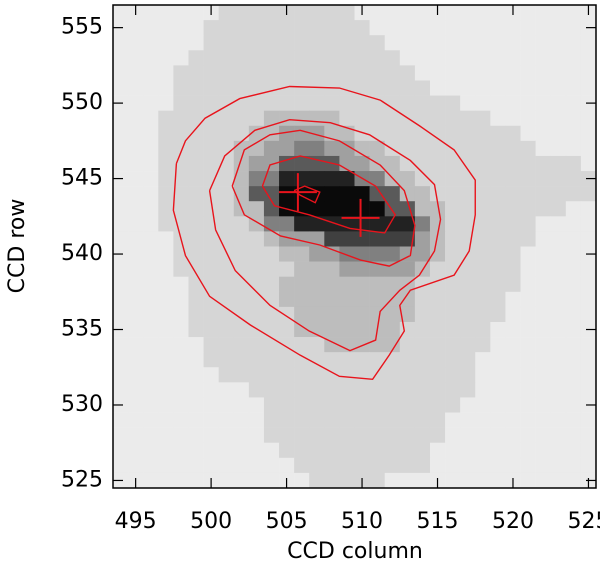 This screenshot has width=600, height=565. What do you see at coordinates (136, 521) in the screenshot?
I see `x-tick-label: 495` at bounding box center [136, 521].